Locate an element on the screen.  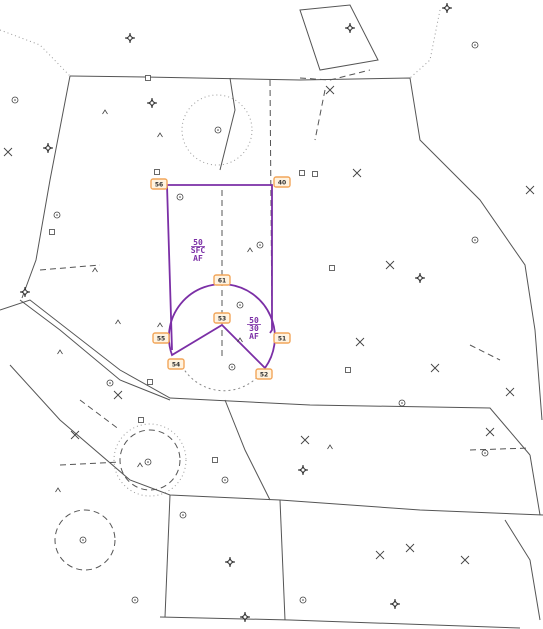
altitude-upper-bottom: SFC is located at coordinates (198, 250).